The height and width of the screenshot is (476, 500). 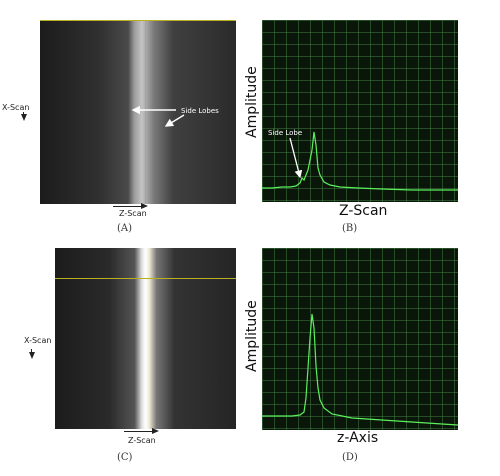 I want to click on side-lobe-label: Side Lobe, so click(x=285, y=133).